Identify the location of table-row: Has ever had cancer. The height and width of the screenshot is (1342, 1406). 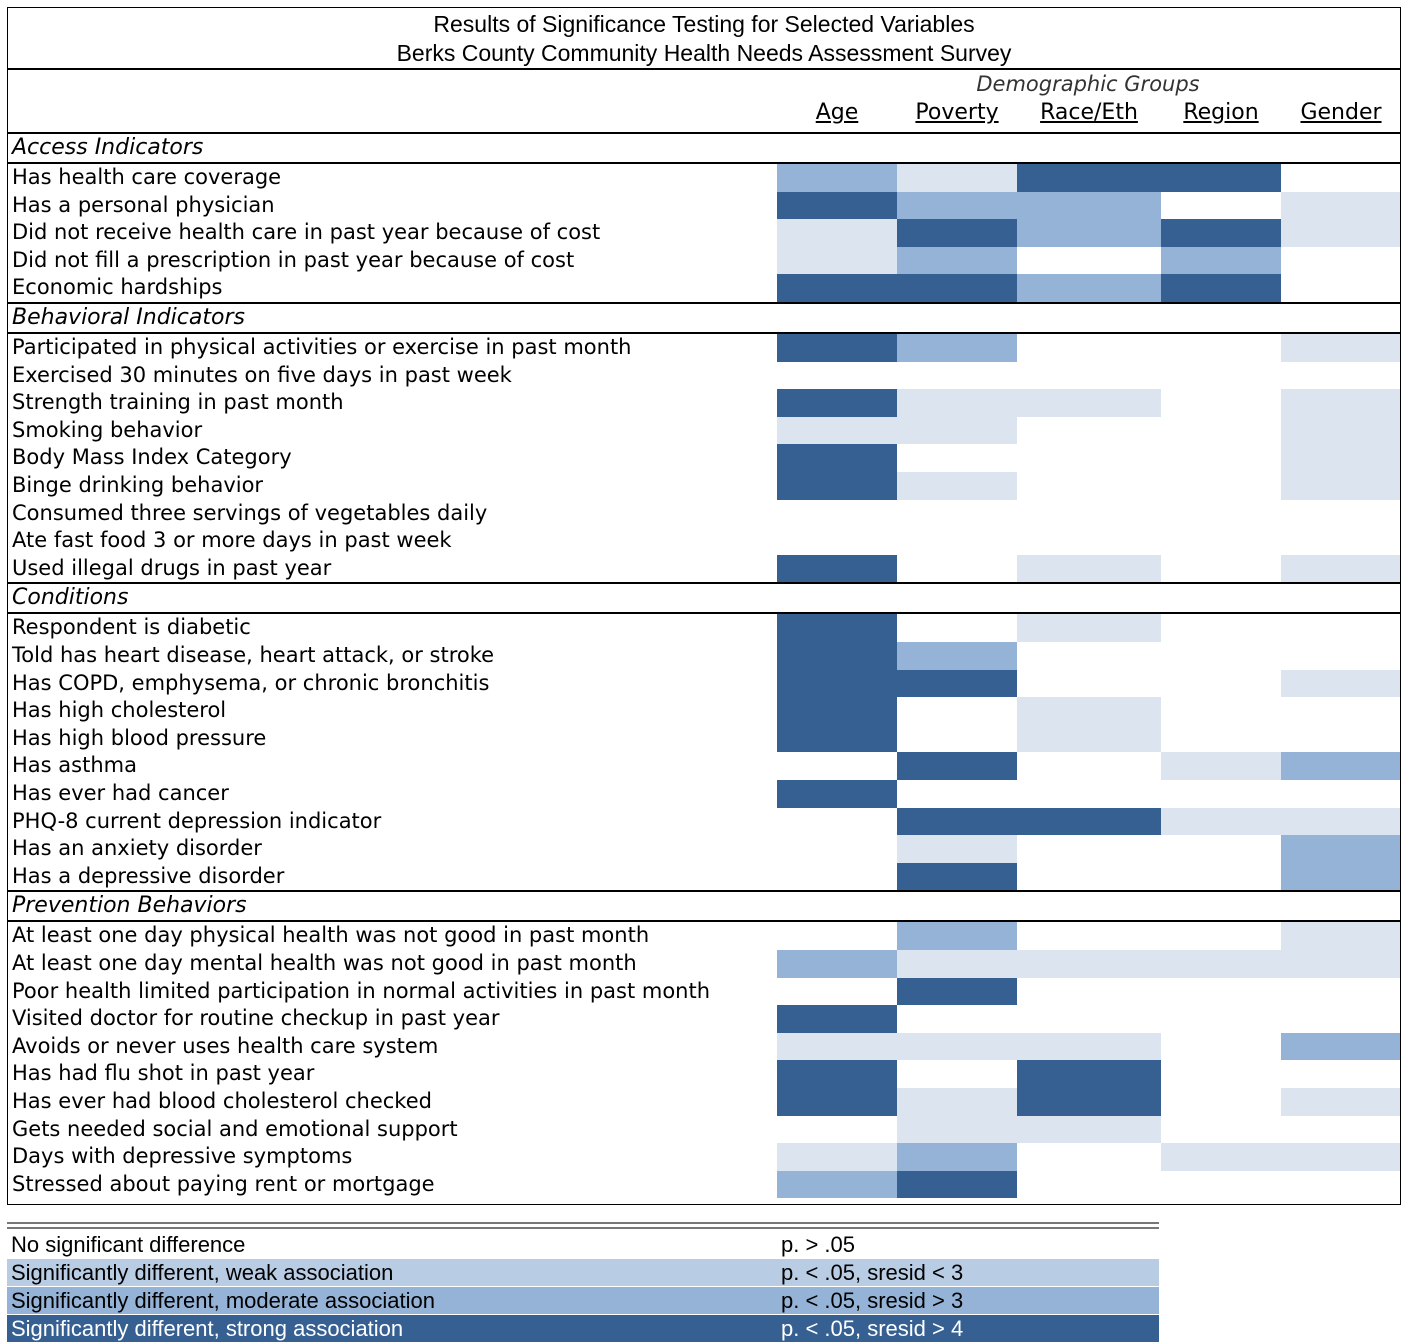
(704, 794).